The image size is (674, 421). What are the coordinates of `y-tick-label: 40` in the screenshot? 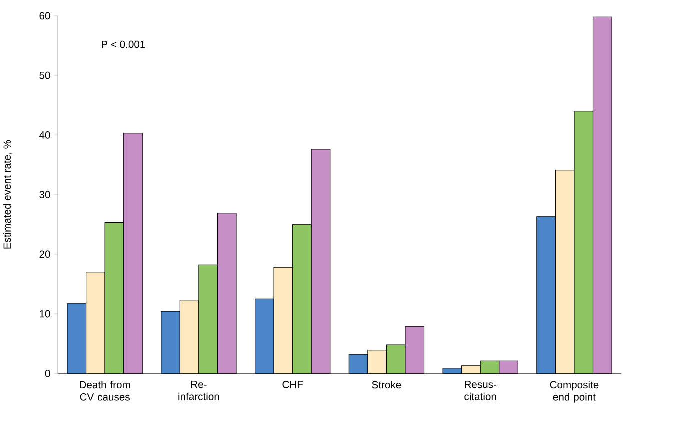 It's located at (44, 136).